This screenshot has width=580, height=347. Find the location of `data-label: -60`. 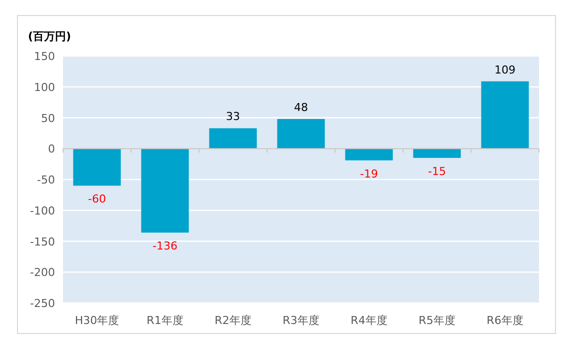

data-label: -60 is located at coordinates (97, 199).